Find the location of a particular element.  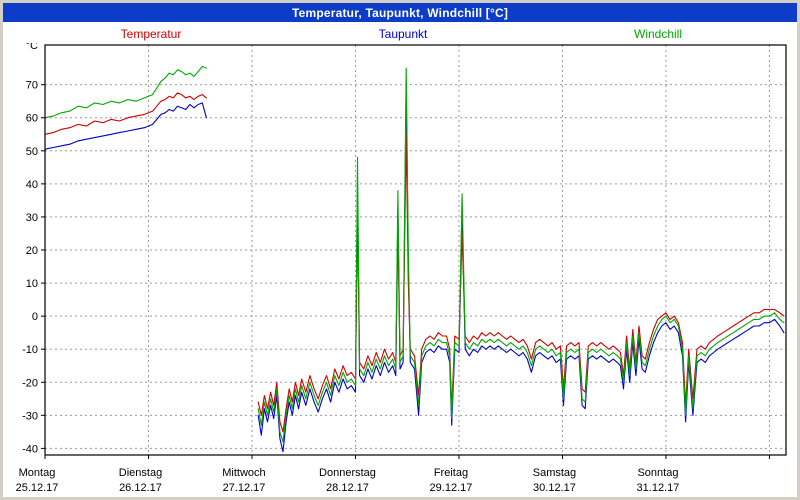

y-axis-tick-label: -30 is located at coordinates (30, 416).